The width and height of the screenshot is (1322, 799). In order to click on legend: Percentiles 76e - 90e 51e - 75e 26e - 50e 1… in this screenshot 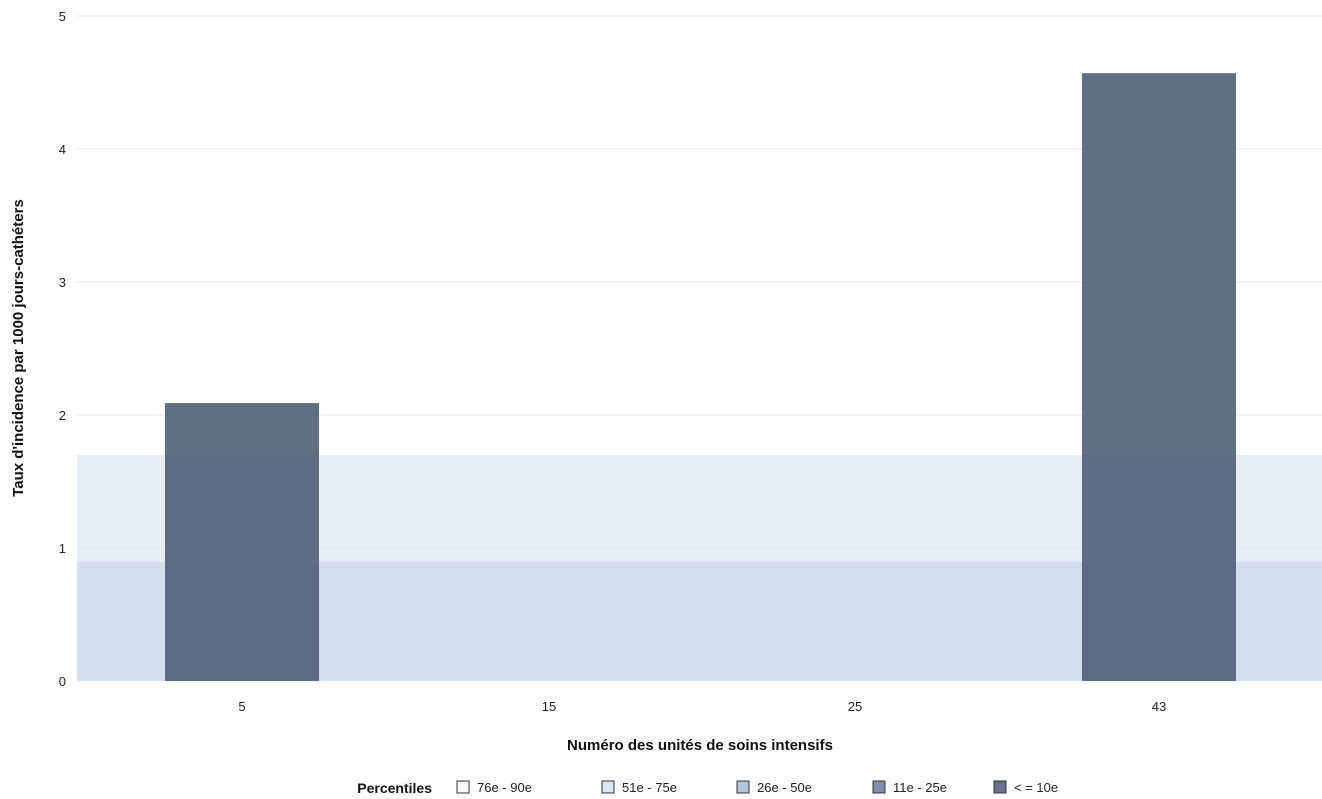, I will do `click(707, 788)`.